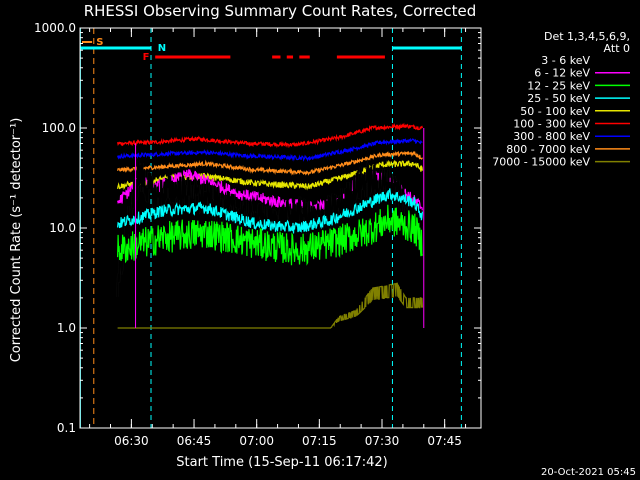 Image resolution: width=640 pixels, height=480 pixels. I want to click on footer-date: 20-Oct-2021 05:45, so click(588, 472).